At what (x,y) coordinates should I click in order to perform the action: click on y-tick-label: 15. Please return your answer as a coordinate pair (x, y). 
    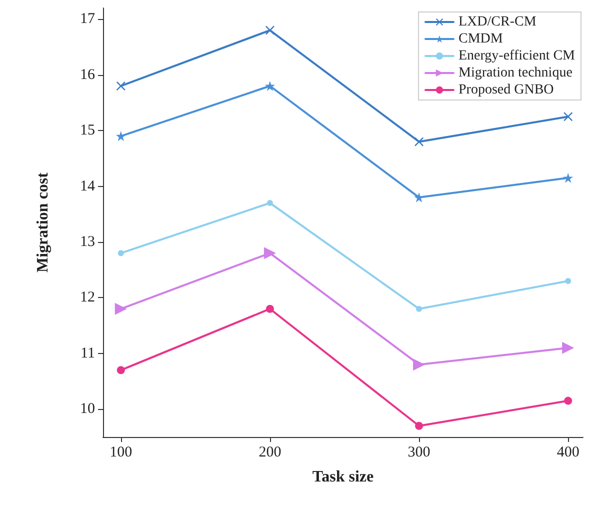
    Looking at the image, I should click on (87, 130).